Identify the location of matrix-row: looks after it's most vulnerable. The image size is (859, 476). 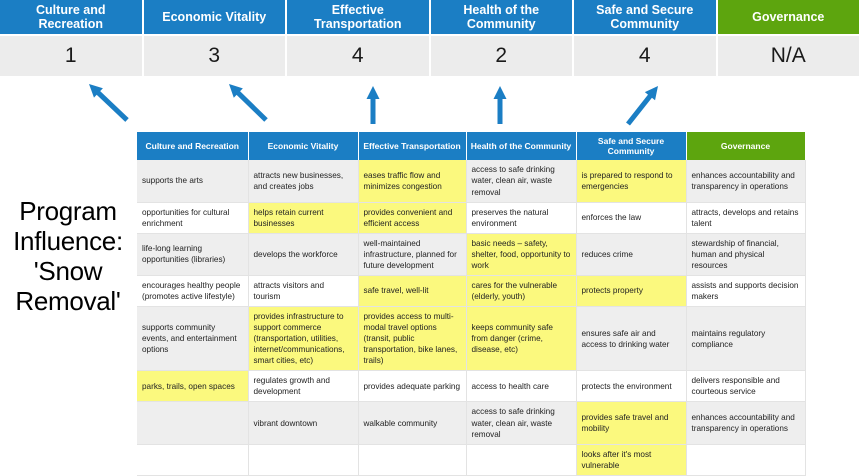
(471, 459).